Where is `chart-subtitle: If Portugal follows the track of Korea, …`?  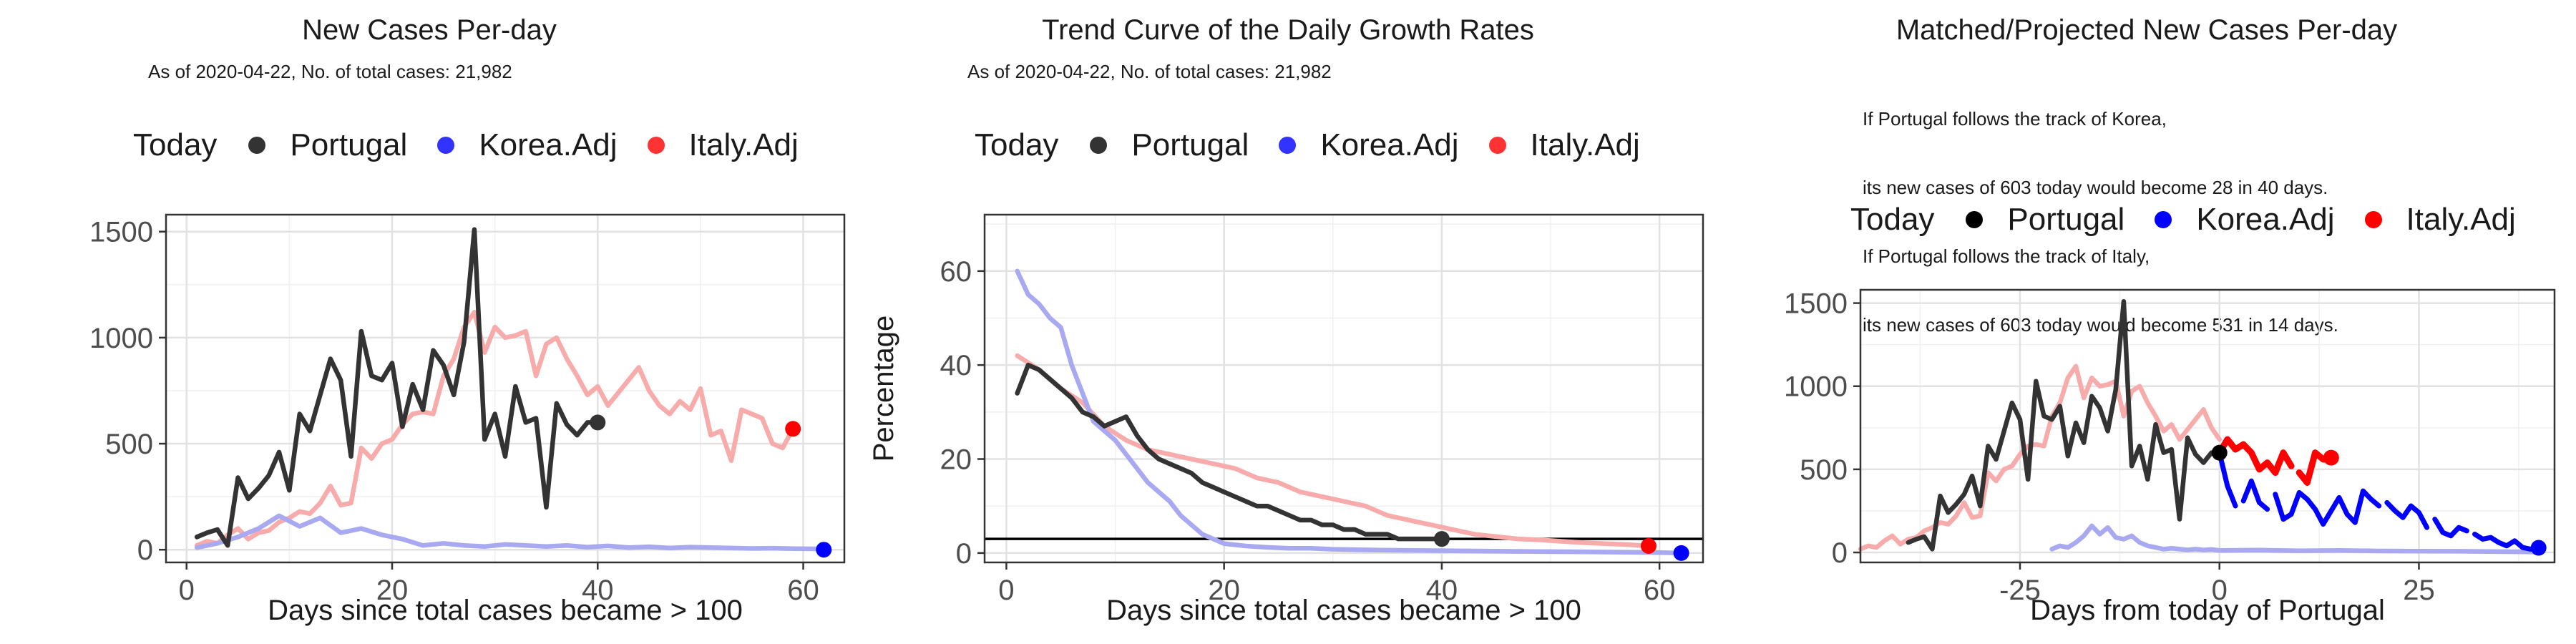 chart-subtitle: If Portugal follows the track of Korea, … is located at coordinates (2100, 222).